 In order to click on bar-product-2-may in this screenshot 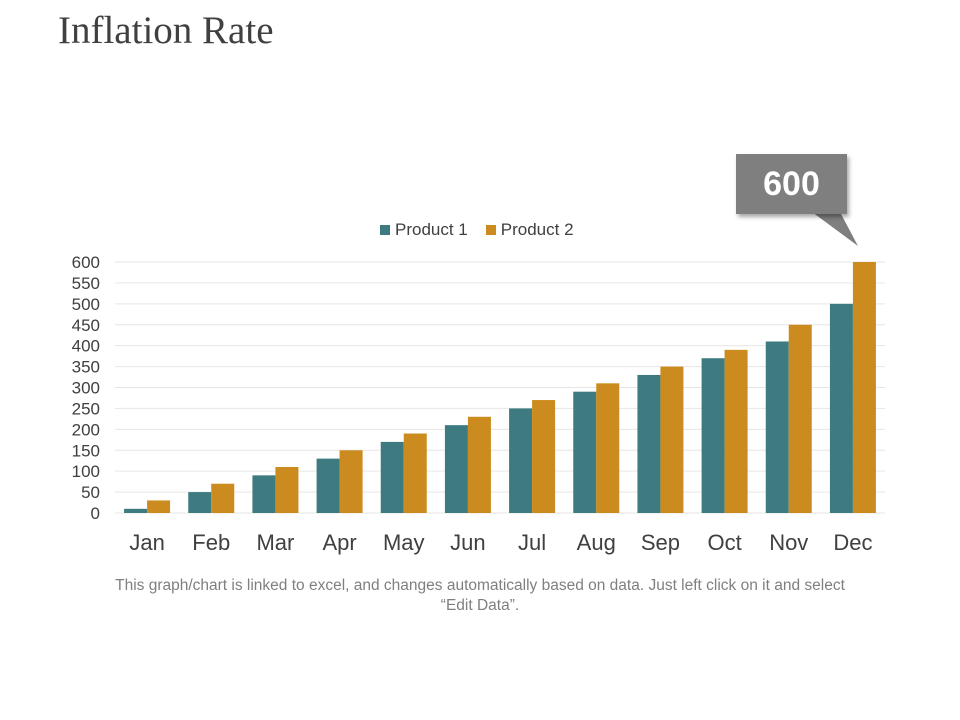, I will do `click(415, 473)`.